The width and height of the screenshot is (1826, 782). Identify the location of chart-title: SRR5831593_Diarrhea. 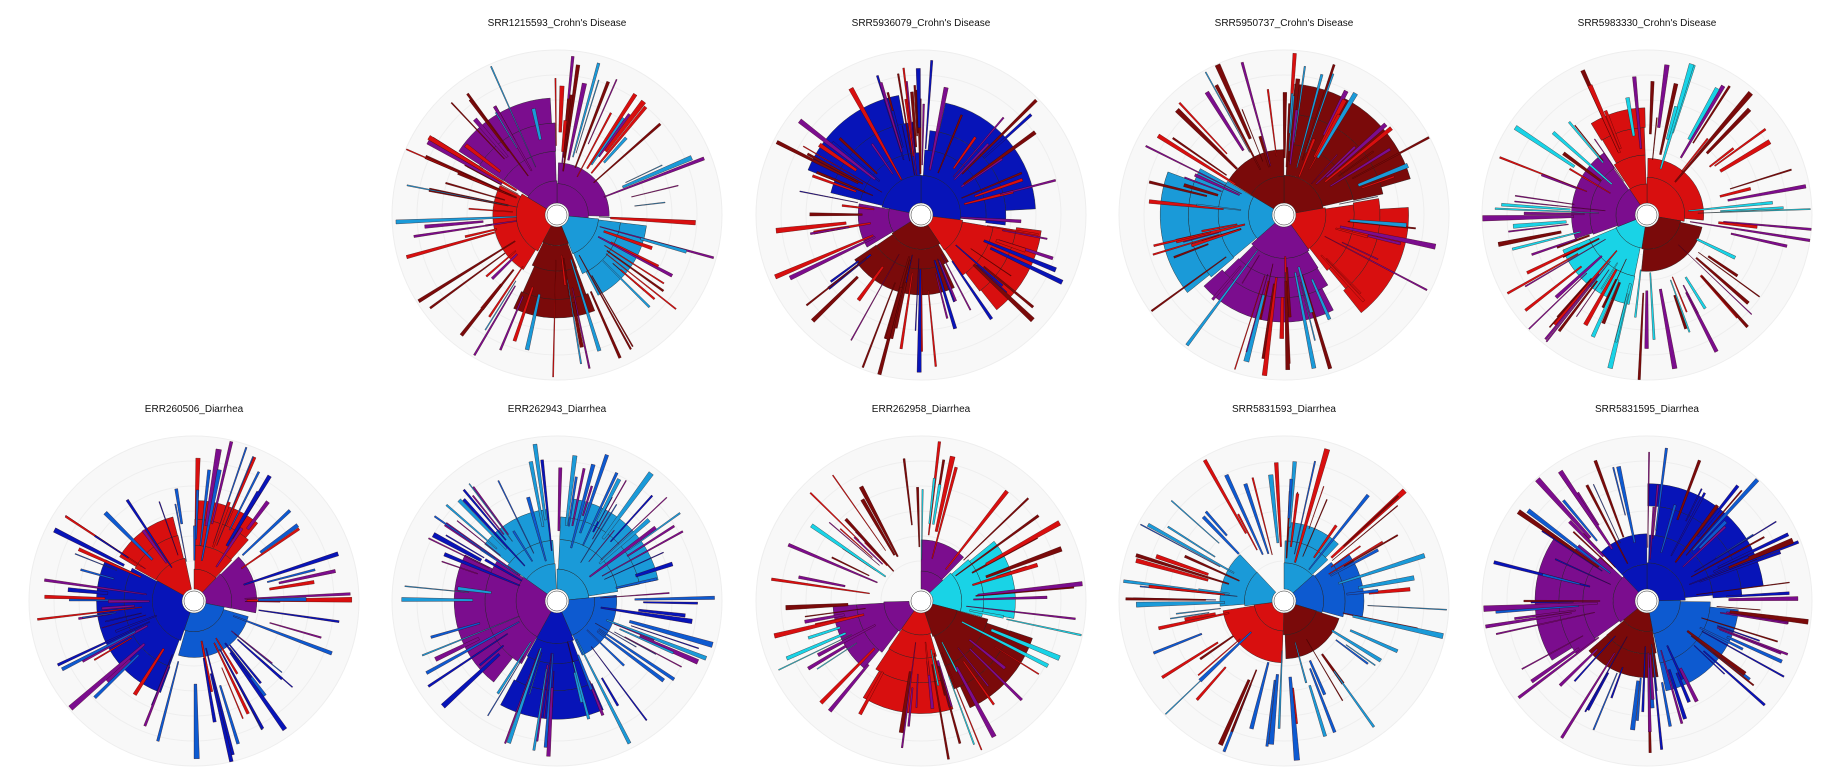
(1284, 409).